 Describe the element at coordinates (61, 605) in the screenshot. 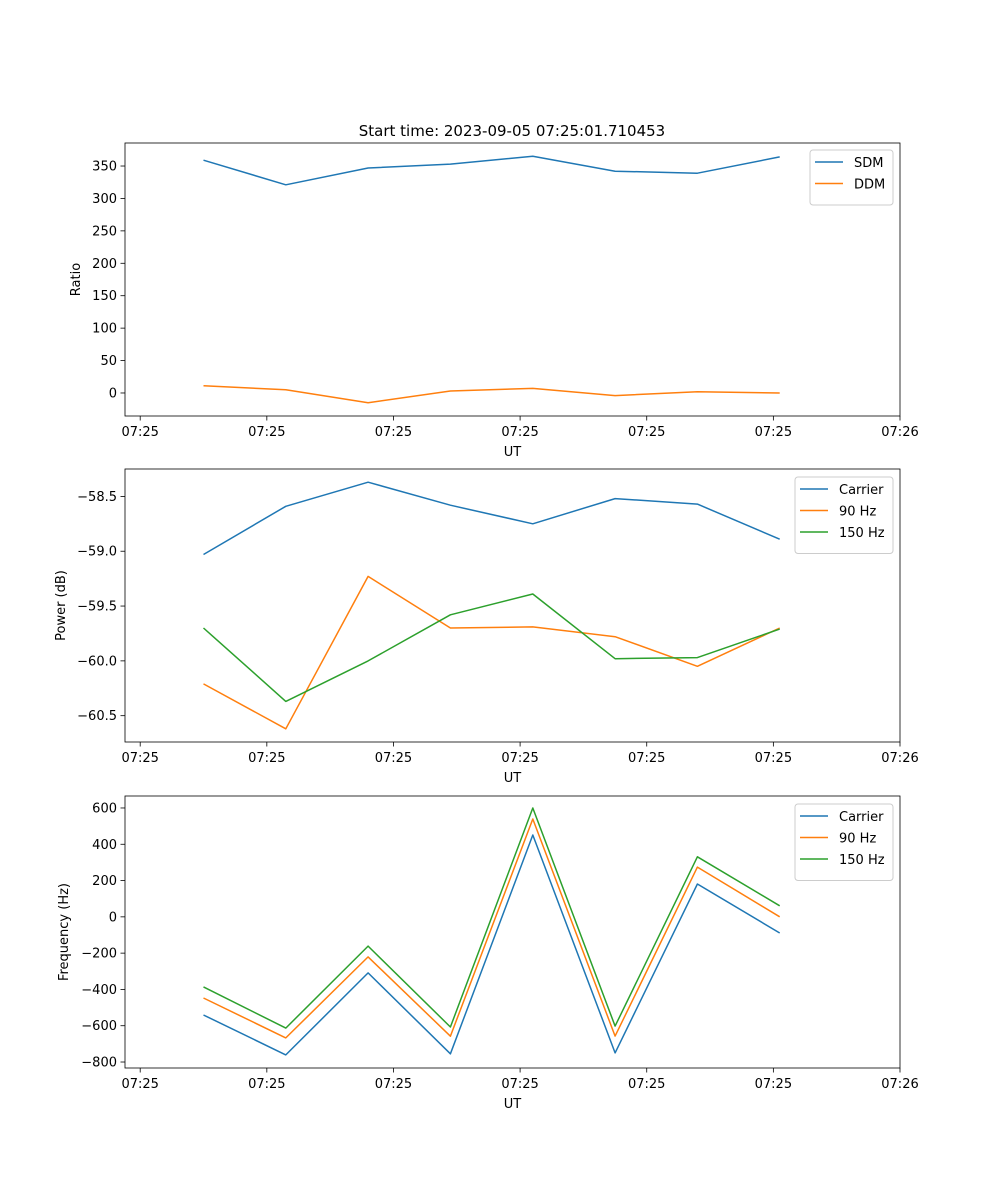

I see `y-axis-label: Power (dB)` at that location.